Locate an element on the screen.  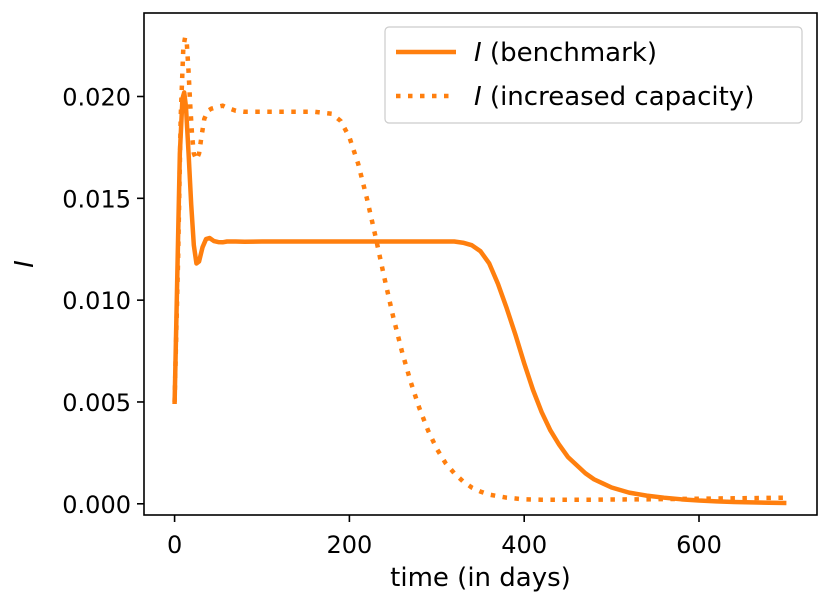
x-tick-label: 200 is located at coordinates (349, 545).